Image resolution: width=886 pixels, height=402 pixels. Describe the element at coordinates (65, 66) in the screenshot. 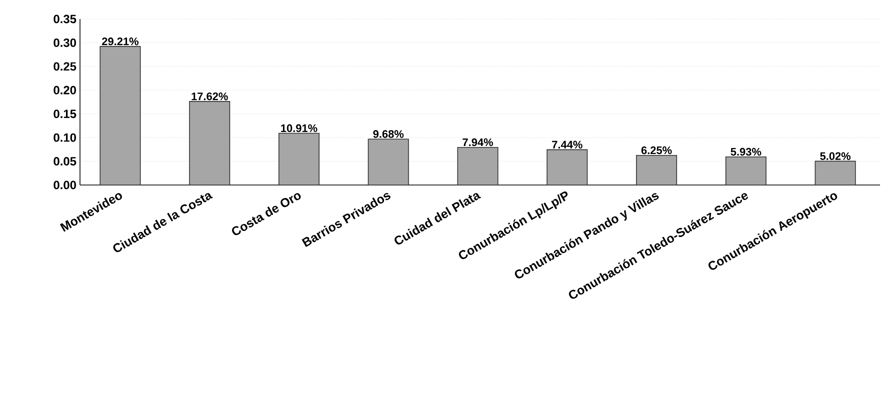

I see `y-tick-label: 0.25` at that location.